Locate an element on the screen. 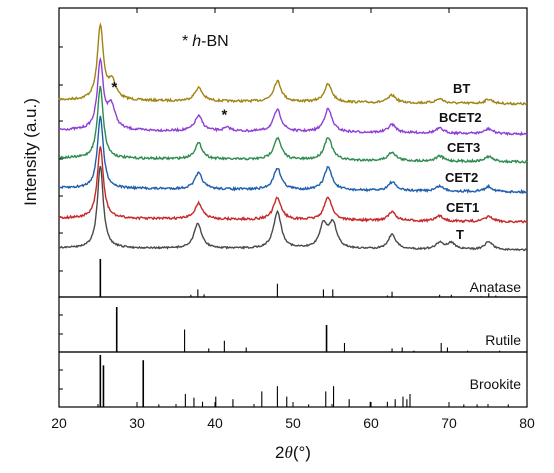 Image resolution: width=554 pixels, height=473 pixels. hbn-marker-1: * is located at coordinates (114, 87).